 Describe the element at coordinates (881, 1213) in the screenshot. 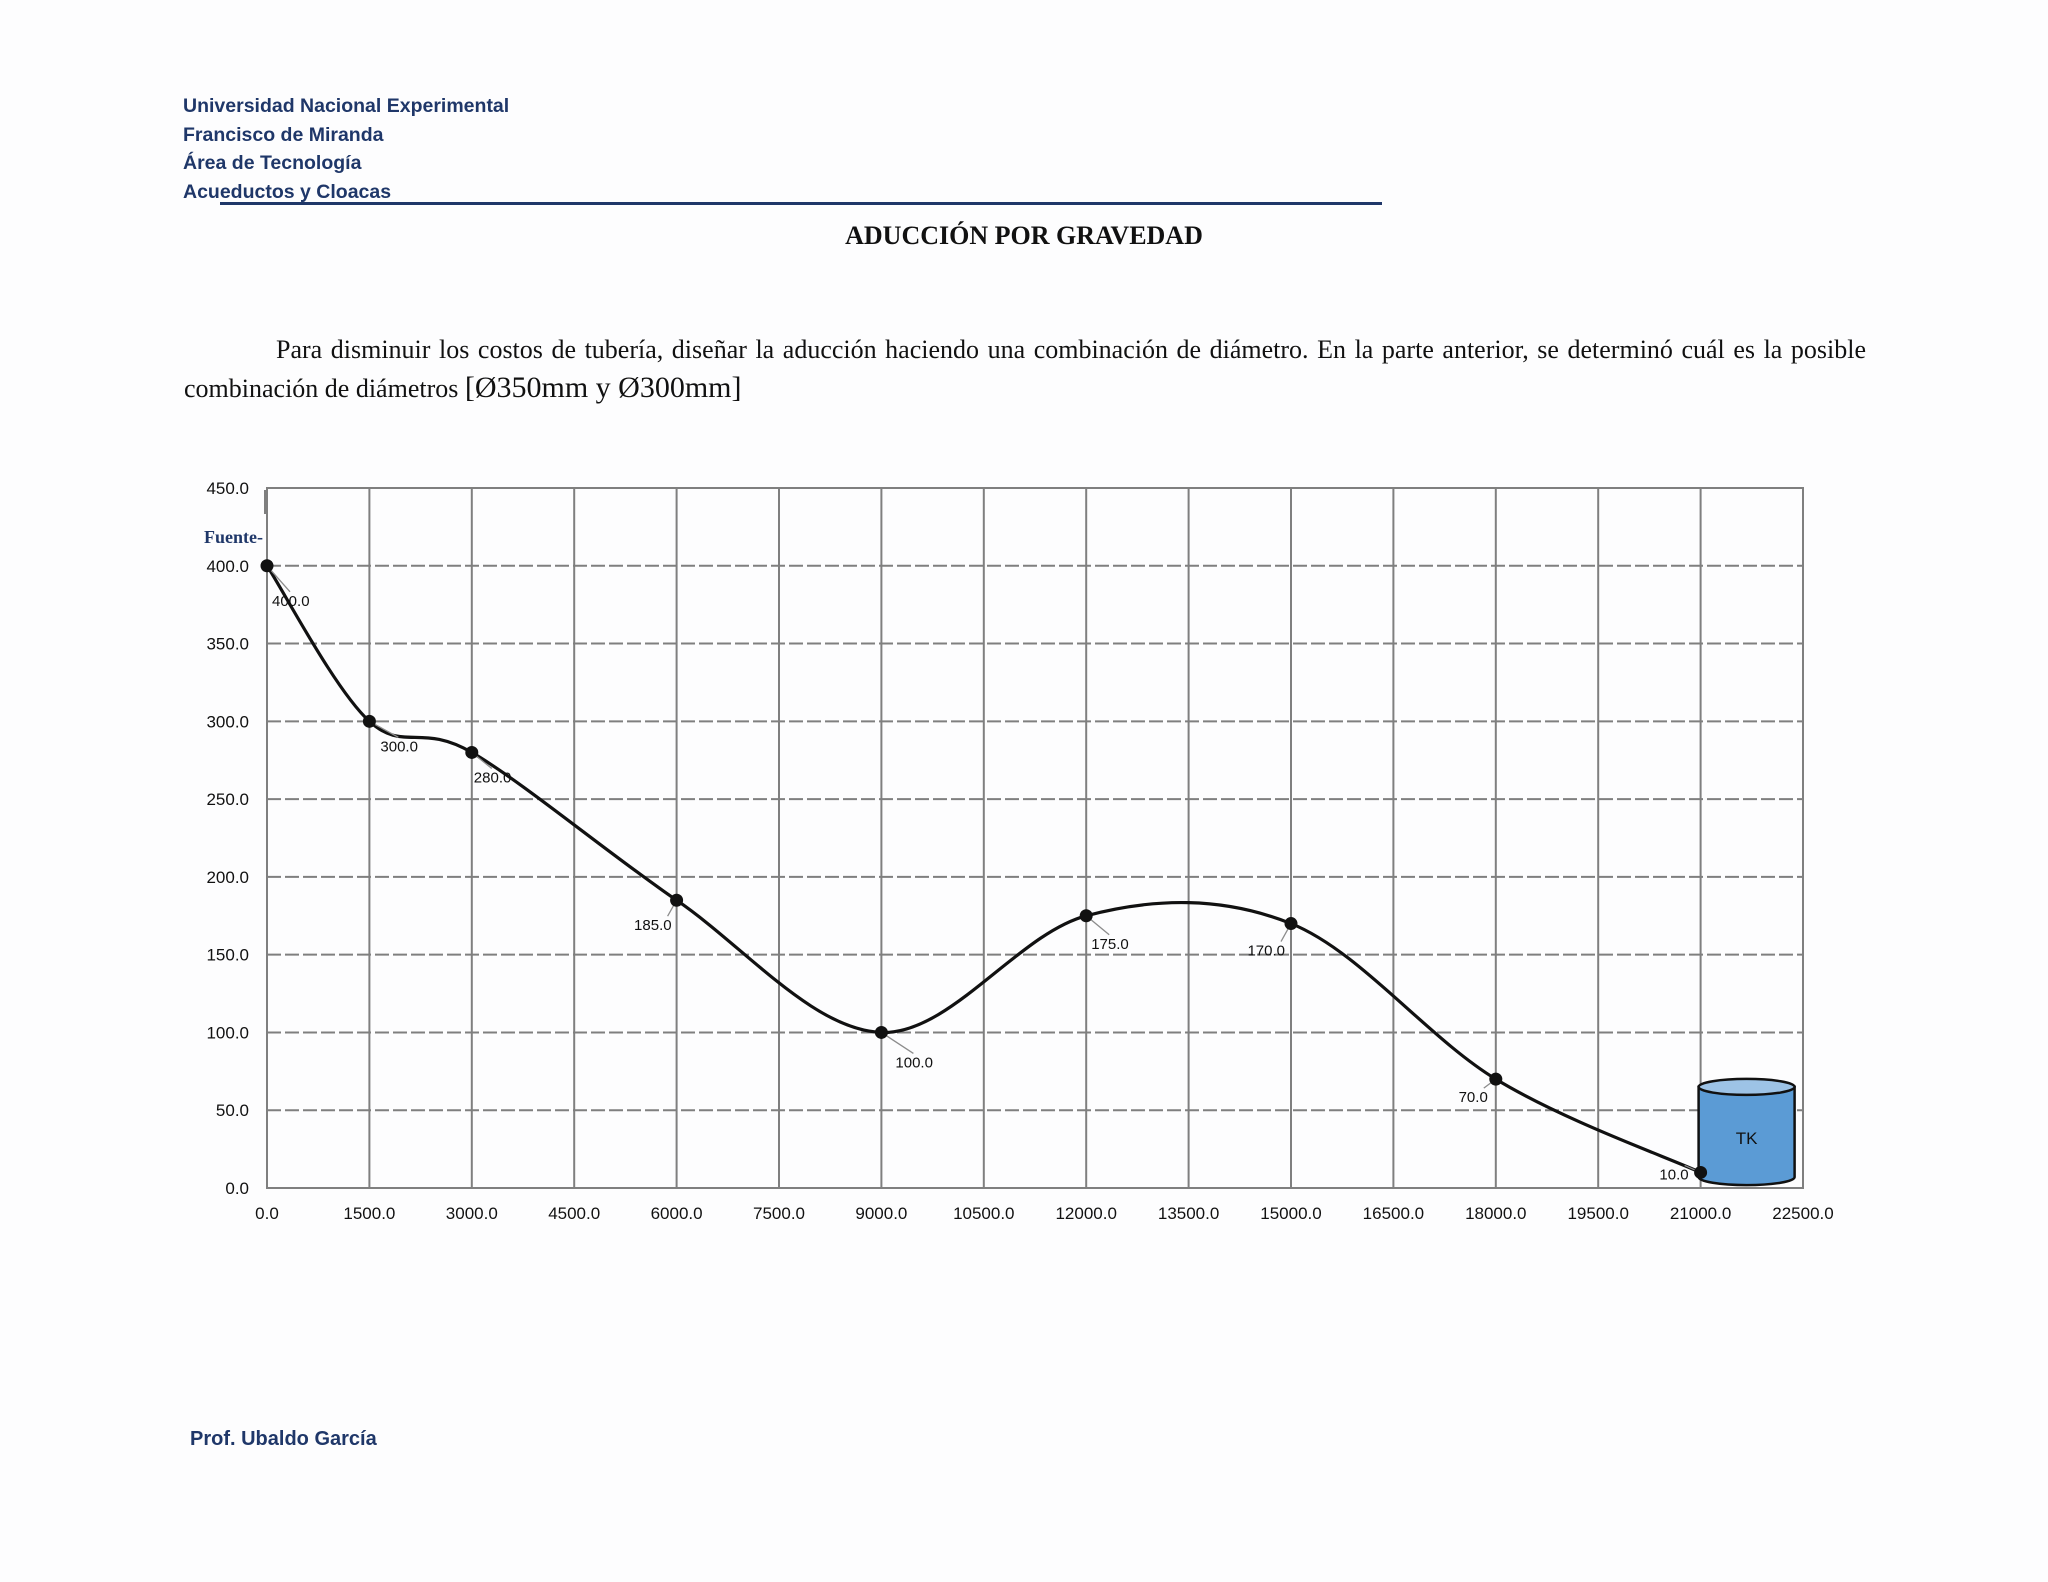

I see `x-tick-label: 9000.0` at that location.